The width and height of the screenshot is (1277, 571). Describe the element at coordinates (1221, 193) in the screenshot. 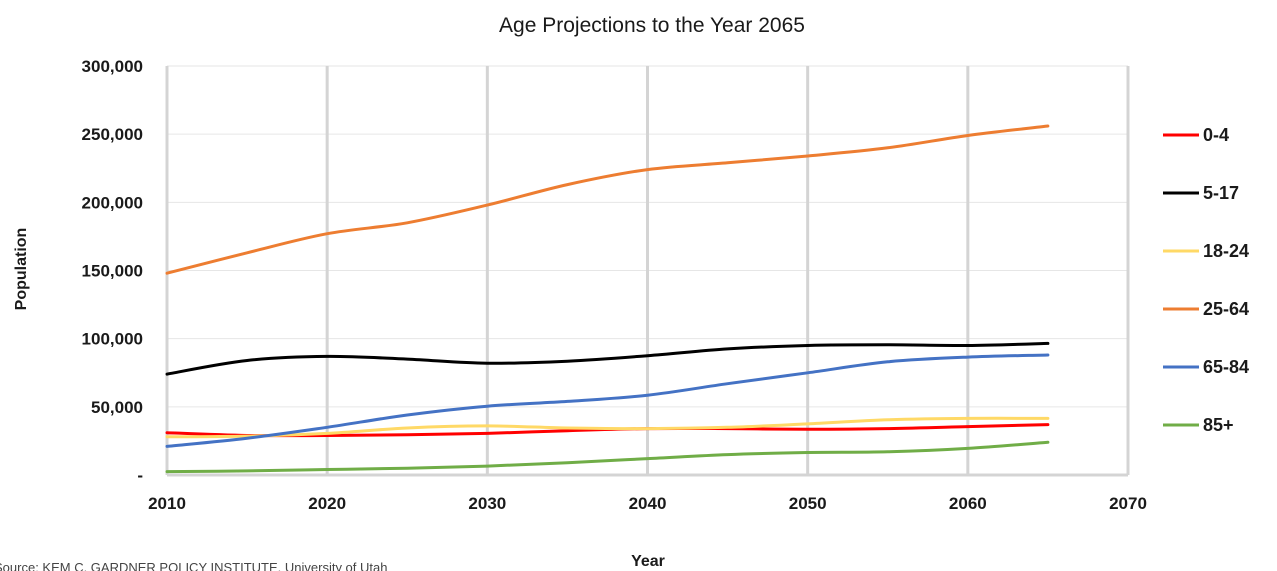

I see `legend-label: 5-17` at that location.